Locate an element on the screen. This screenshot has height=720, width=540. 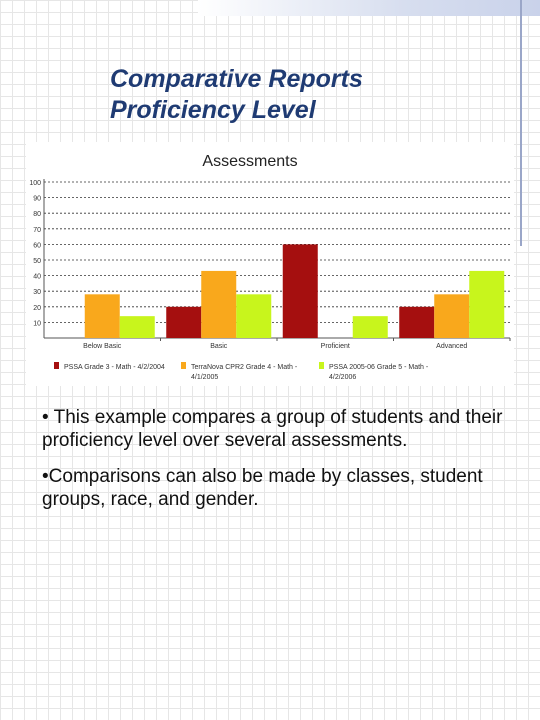
x-tick-label: Advanced is located at coordinates (451, 346).